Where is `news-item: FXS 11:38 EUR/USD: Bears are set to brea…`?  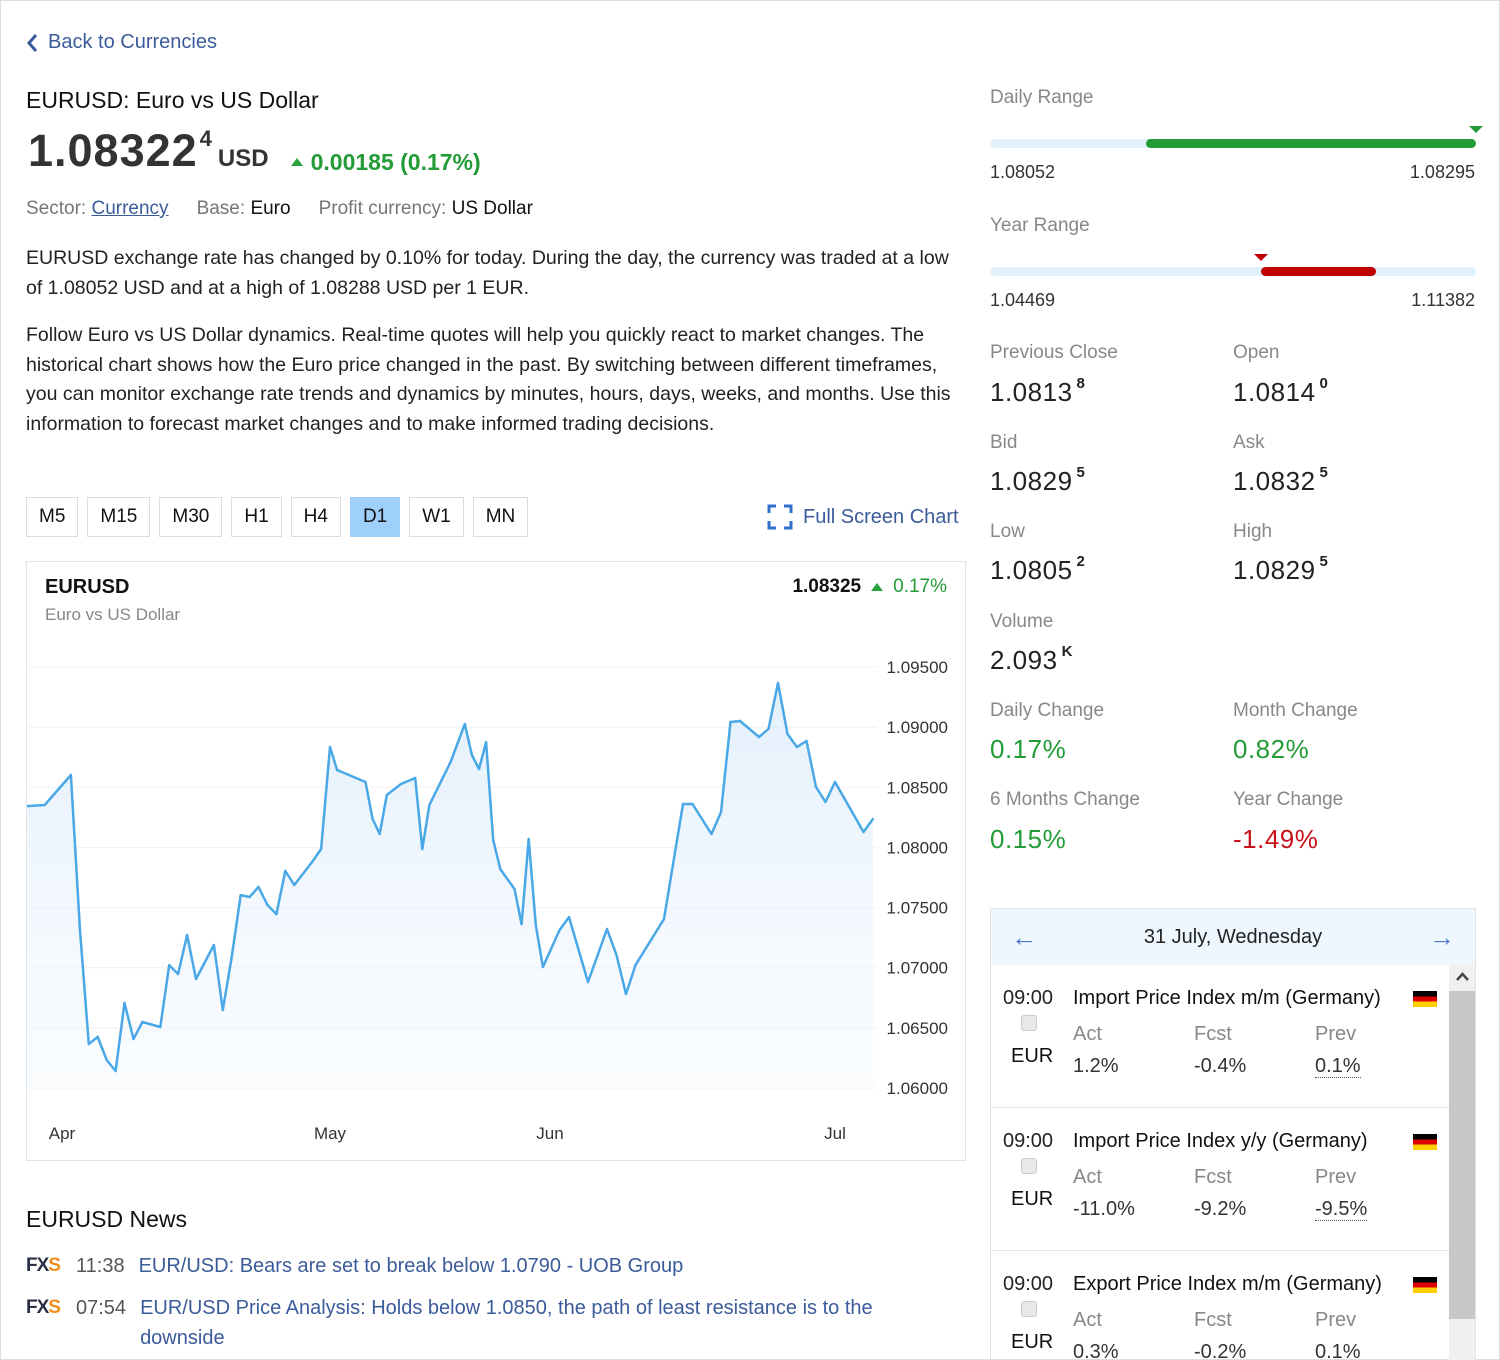 news-item: FXS 11:38 EUR/USD: Bears are set to brea… is located at coordinates (491, 1266).